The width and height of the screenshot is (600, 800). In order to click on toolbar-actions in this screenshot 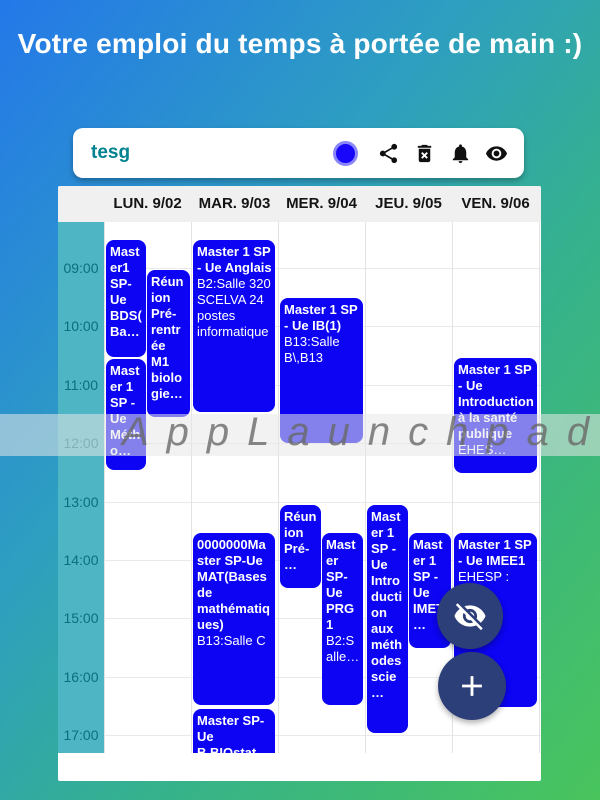, I will do `click(420, 153)`.